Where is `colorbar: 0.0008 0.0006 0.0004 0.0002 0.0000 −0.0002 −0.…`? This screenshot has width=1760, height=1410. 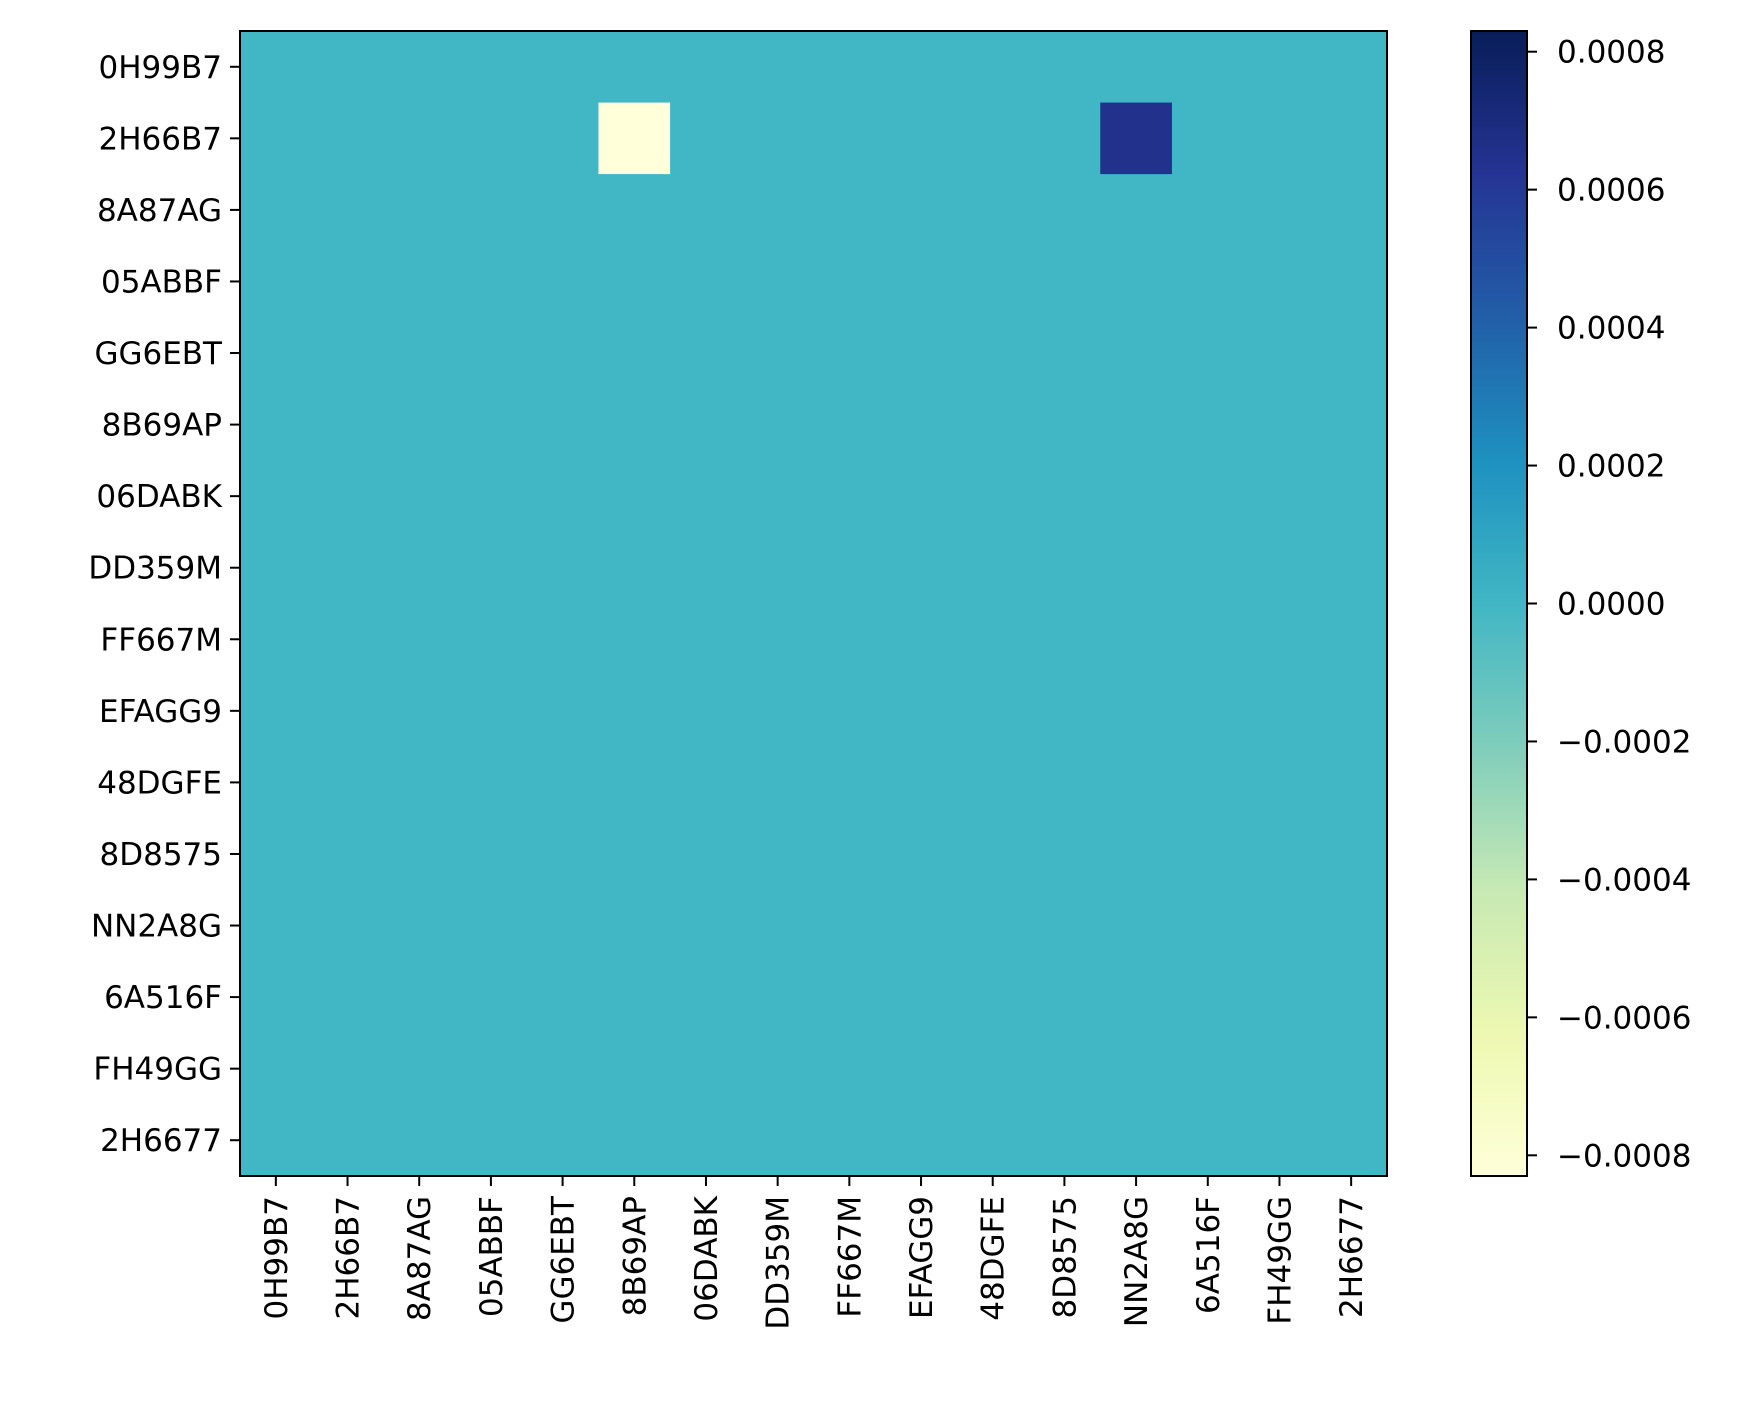
colorbar: 0.0008 0.0006 0.0004 0.0002 0.0000 −0.0002 −0.… is located at coordinates (1580, 603).